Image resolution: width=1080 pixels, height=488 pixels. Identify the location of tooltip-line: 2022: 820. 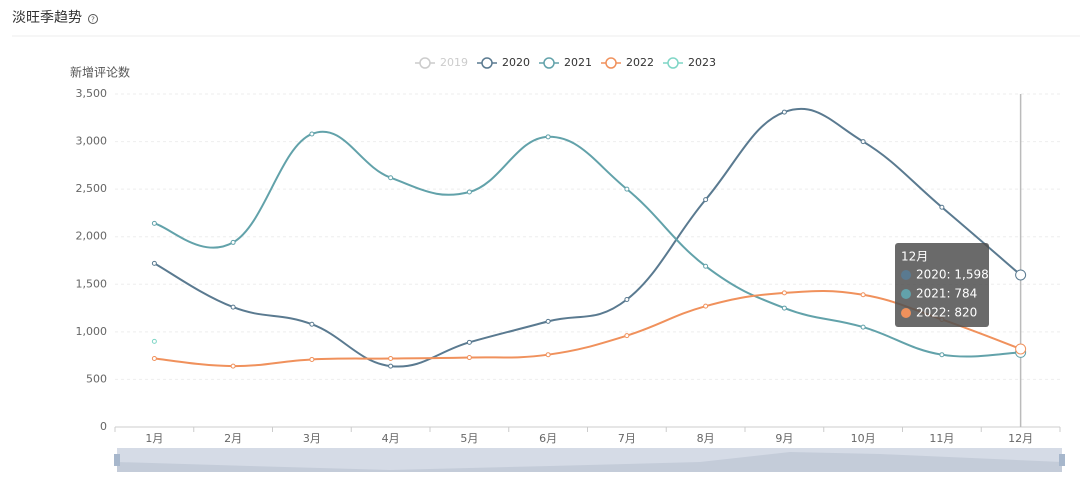
(946, 313).